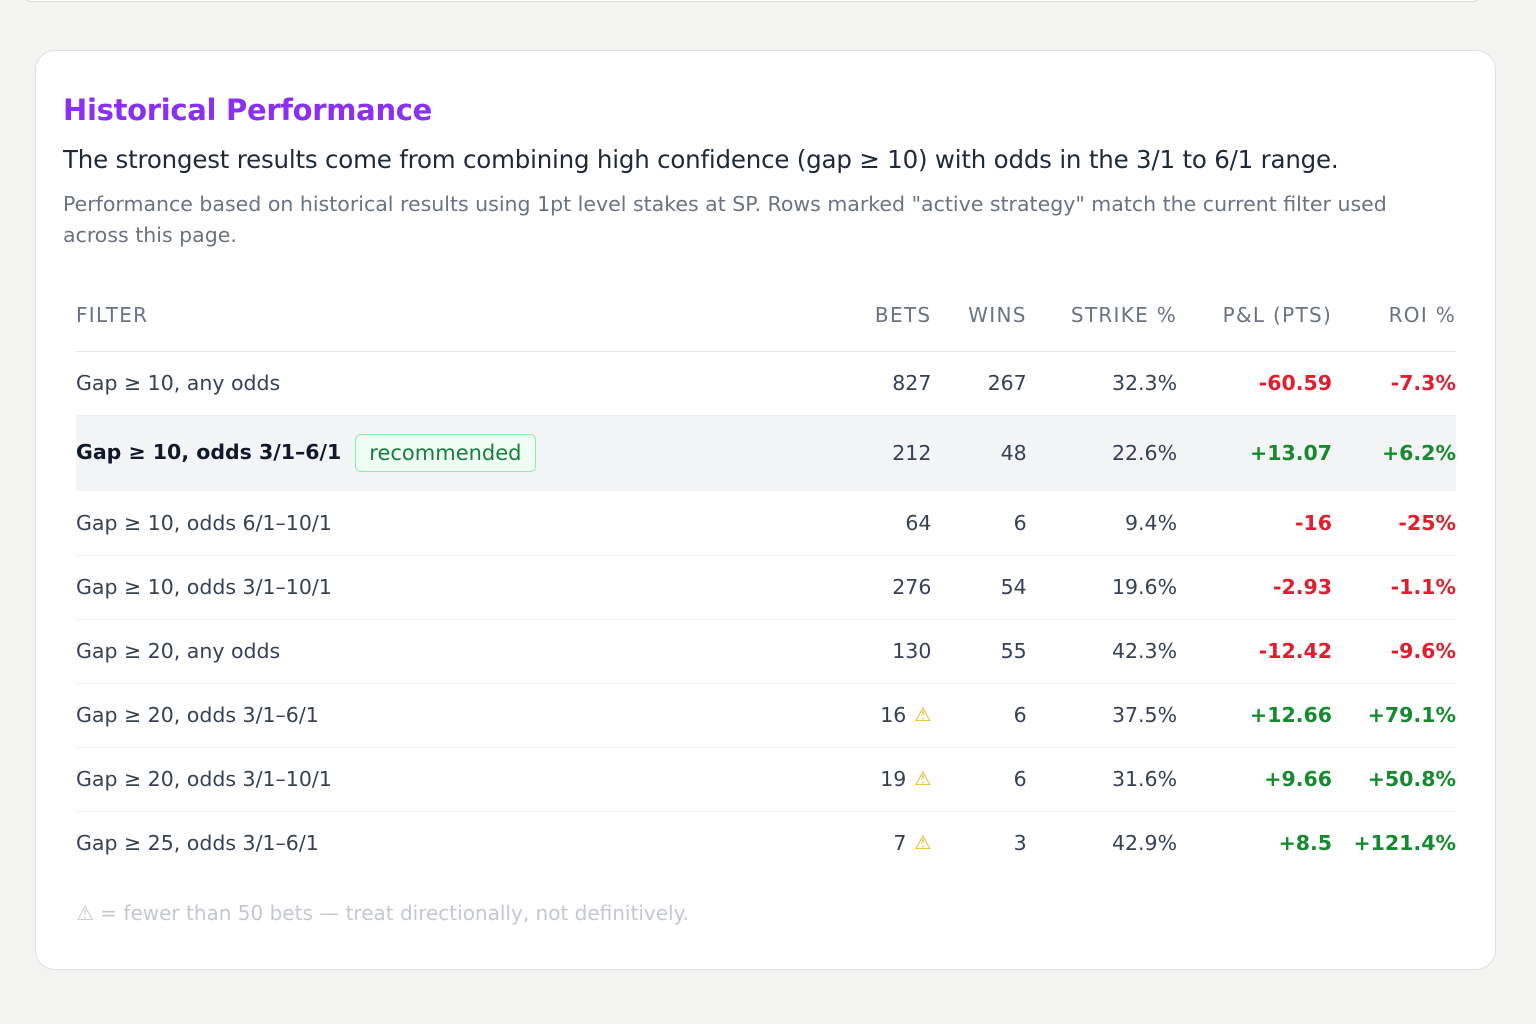 Image resolution: width=1536 pixels, height=1024 pixels. I want to click on row-bets: 7 ⚠, so click(912, 843).